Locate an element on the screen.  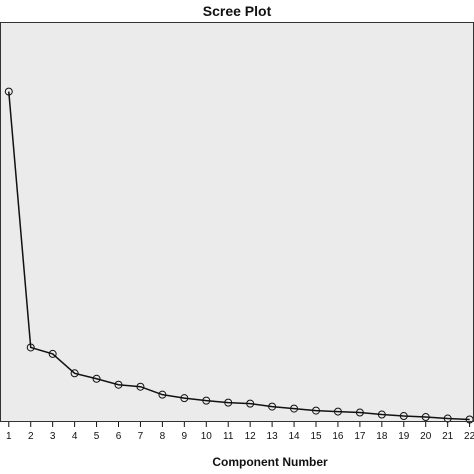
x-tick-label-12: 12 is located at coordinates (251, 436).